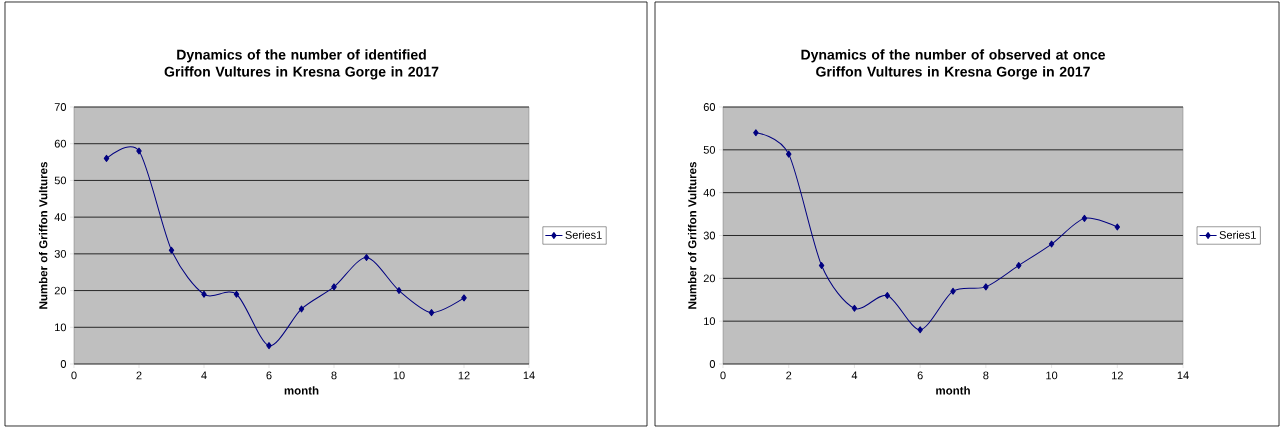 The width and height of the screenshot is (1281, 428). What do you see at coordinates (301, 64) in the screenshot?
I see `chart-title: Dynamics of the number of identified Griffon Vultures in Kresna Gorge in 2017` at bounding box center [301, 64].